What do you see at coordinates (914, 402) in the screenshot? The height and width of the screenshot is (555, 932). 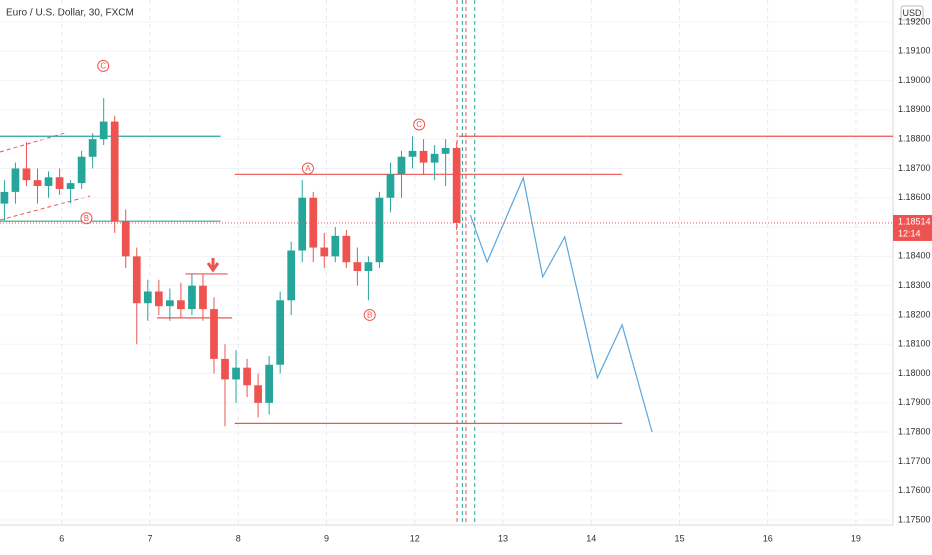 I see `y-tick-label: 1.17900` at bounding box center [914, 402].